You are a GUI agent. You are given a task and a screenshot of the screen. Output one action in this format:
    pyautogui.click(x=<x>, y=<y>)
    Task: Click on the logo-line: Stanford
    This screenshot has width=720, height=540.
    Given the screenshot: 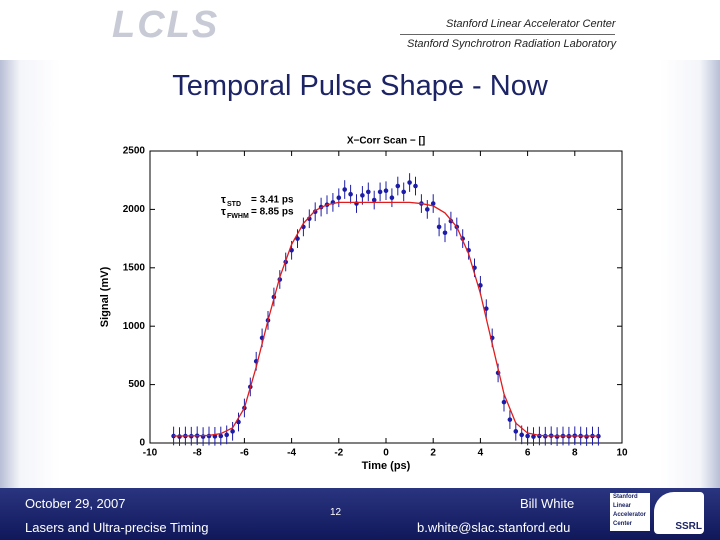 What is the action you would take?
    pyautogui.click(x=625, y=497)
    